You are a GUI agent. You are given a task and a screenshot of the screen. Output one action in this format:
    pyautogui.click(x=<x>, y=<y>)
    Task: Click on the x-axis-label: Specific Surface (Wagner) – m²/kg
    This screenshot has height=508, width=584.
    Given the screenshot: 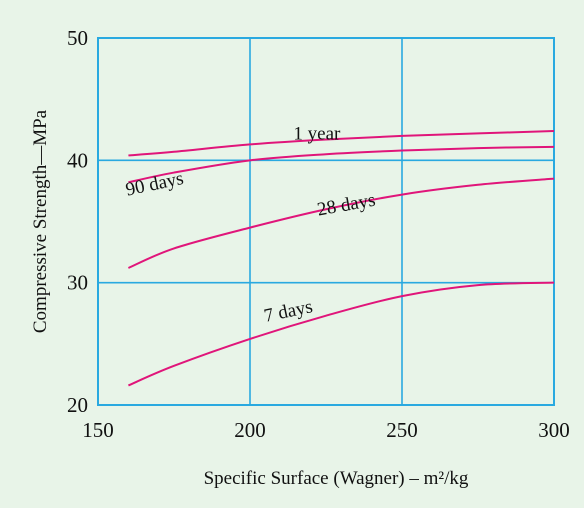 What is the action you would take?
    pyautogui.click(x=336, y=478)
    